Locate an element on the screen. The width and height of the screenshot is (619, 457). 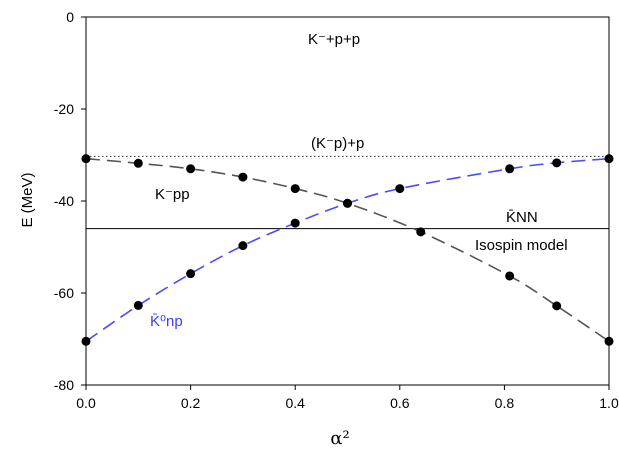
y-tick-label-0: 0 is located at coordinates (70, 17).